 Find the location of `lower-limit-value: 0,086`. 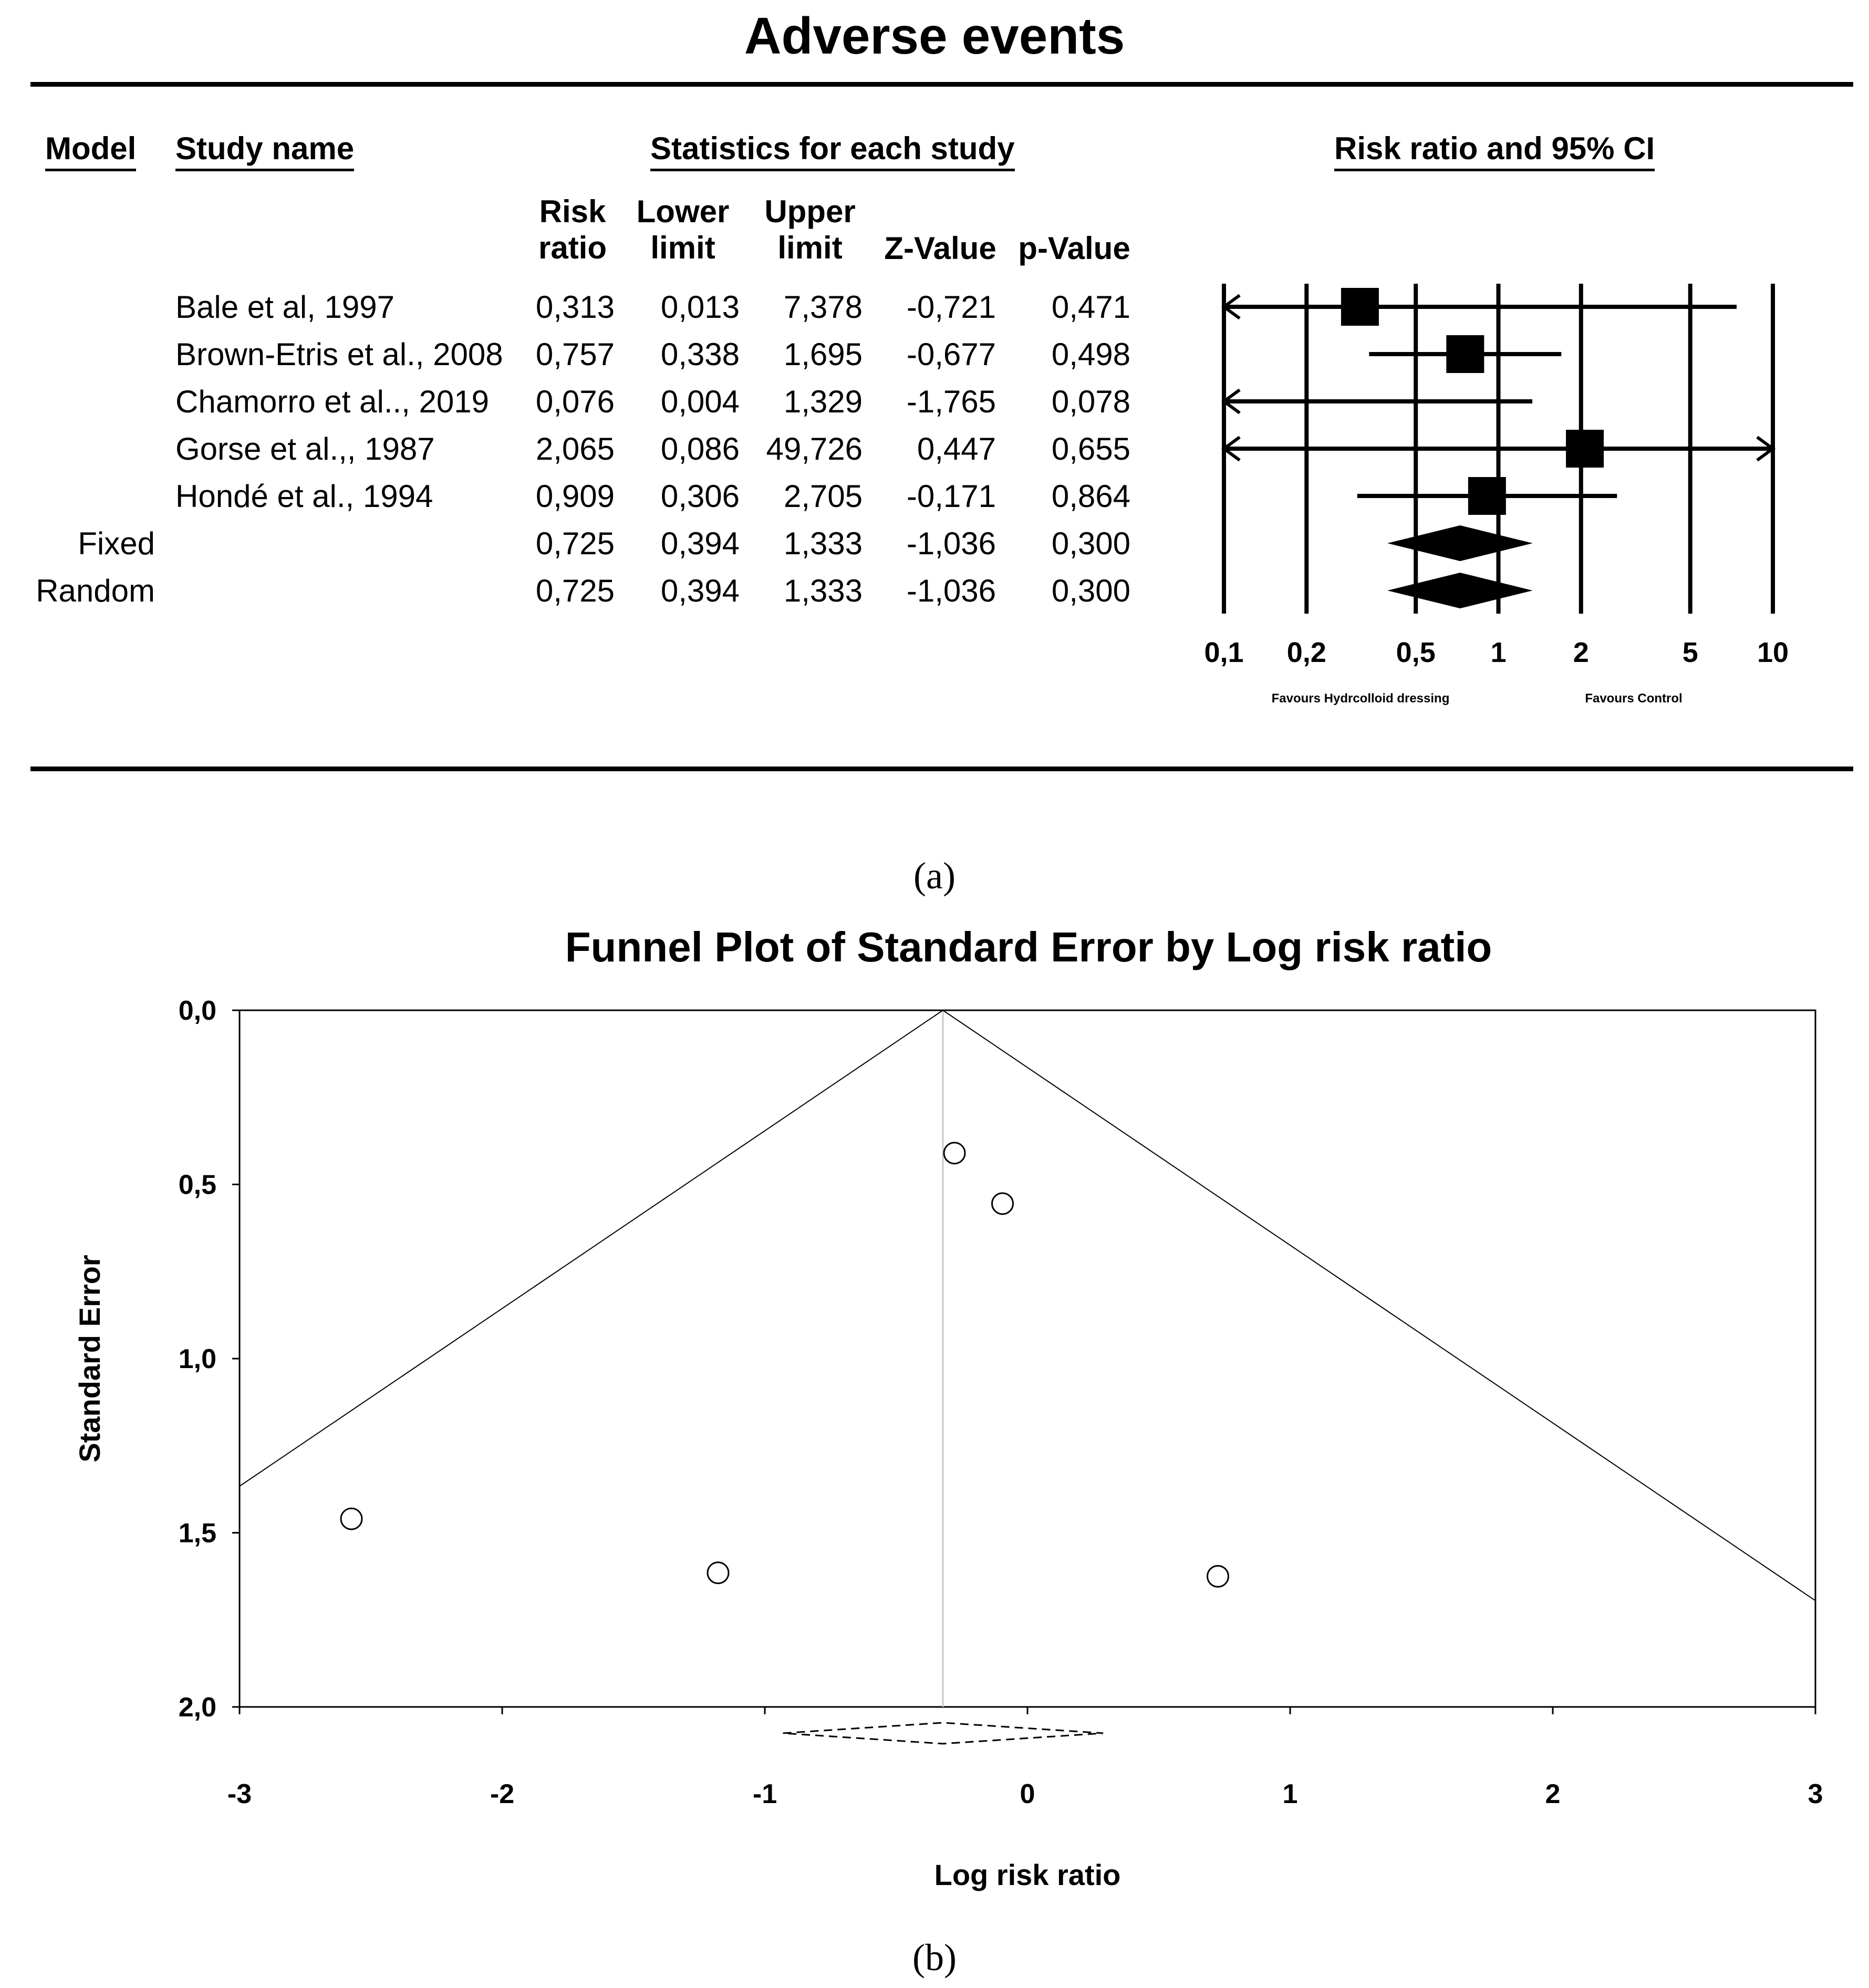

lower-limit-value: 0,086 is located at coordinates (700, 449).